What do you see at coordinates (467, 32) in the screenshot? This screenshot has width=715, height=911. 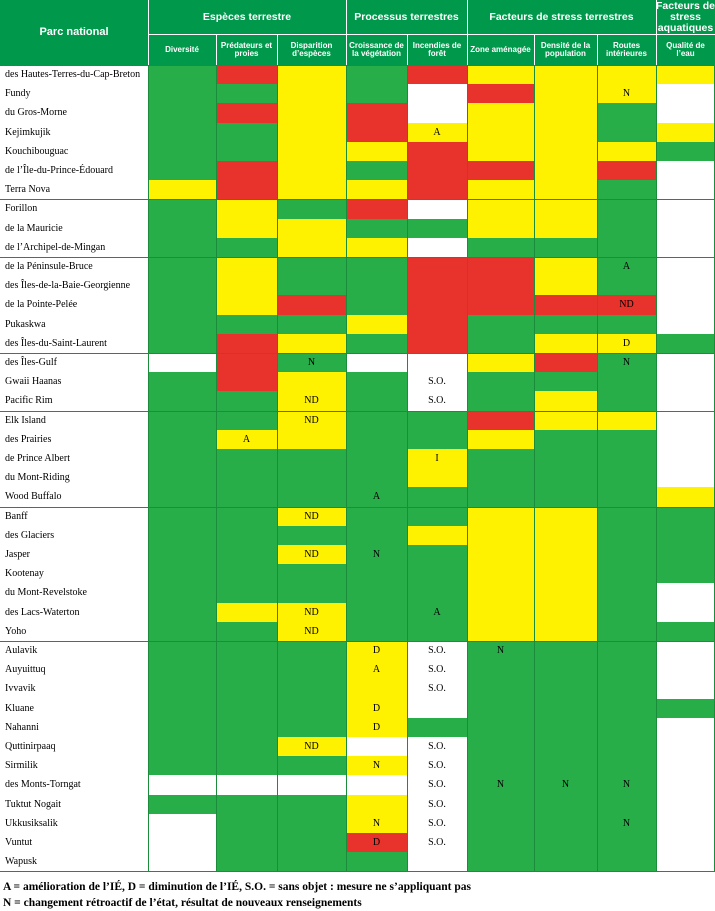 I see `header-group-divider` at bounding box center [467, 32].